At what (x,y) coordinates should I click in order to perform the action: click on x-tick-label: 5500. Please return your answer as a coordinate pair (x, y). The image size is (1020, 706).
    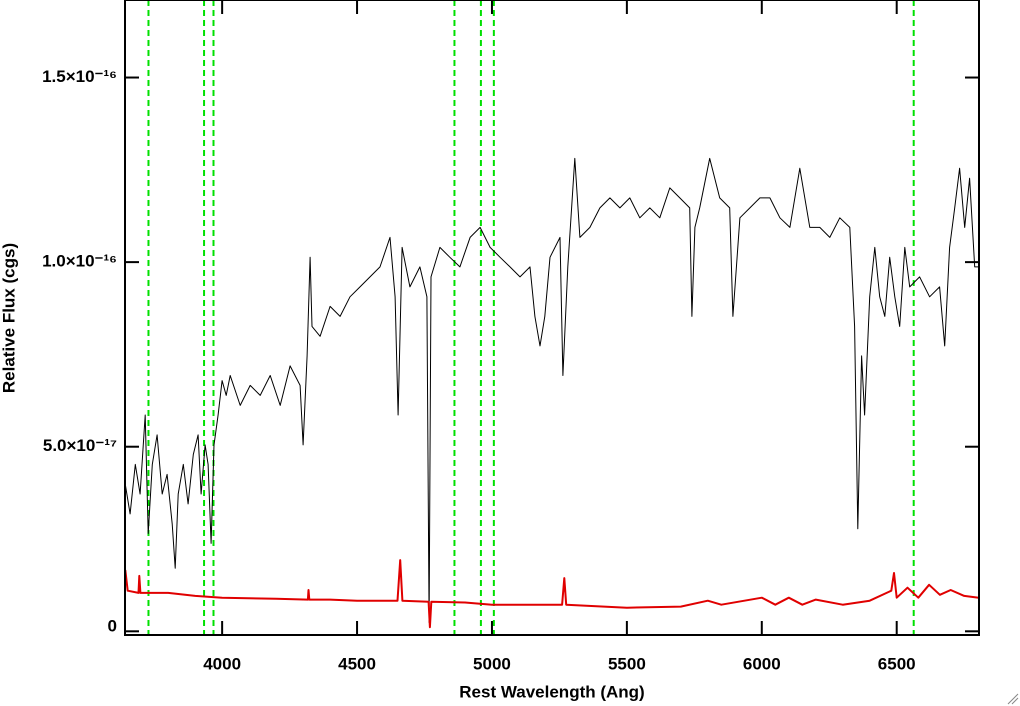
    Looking at the image, I should click on (627, 663).